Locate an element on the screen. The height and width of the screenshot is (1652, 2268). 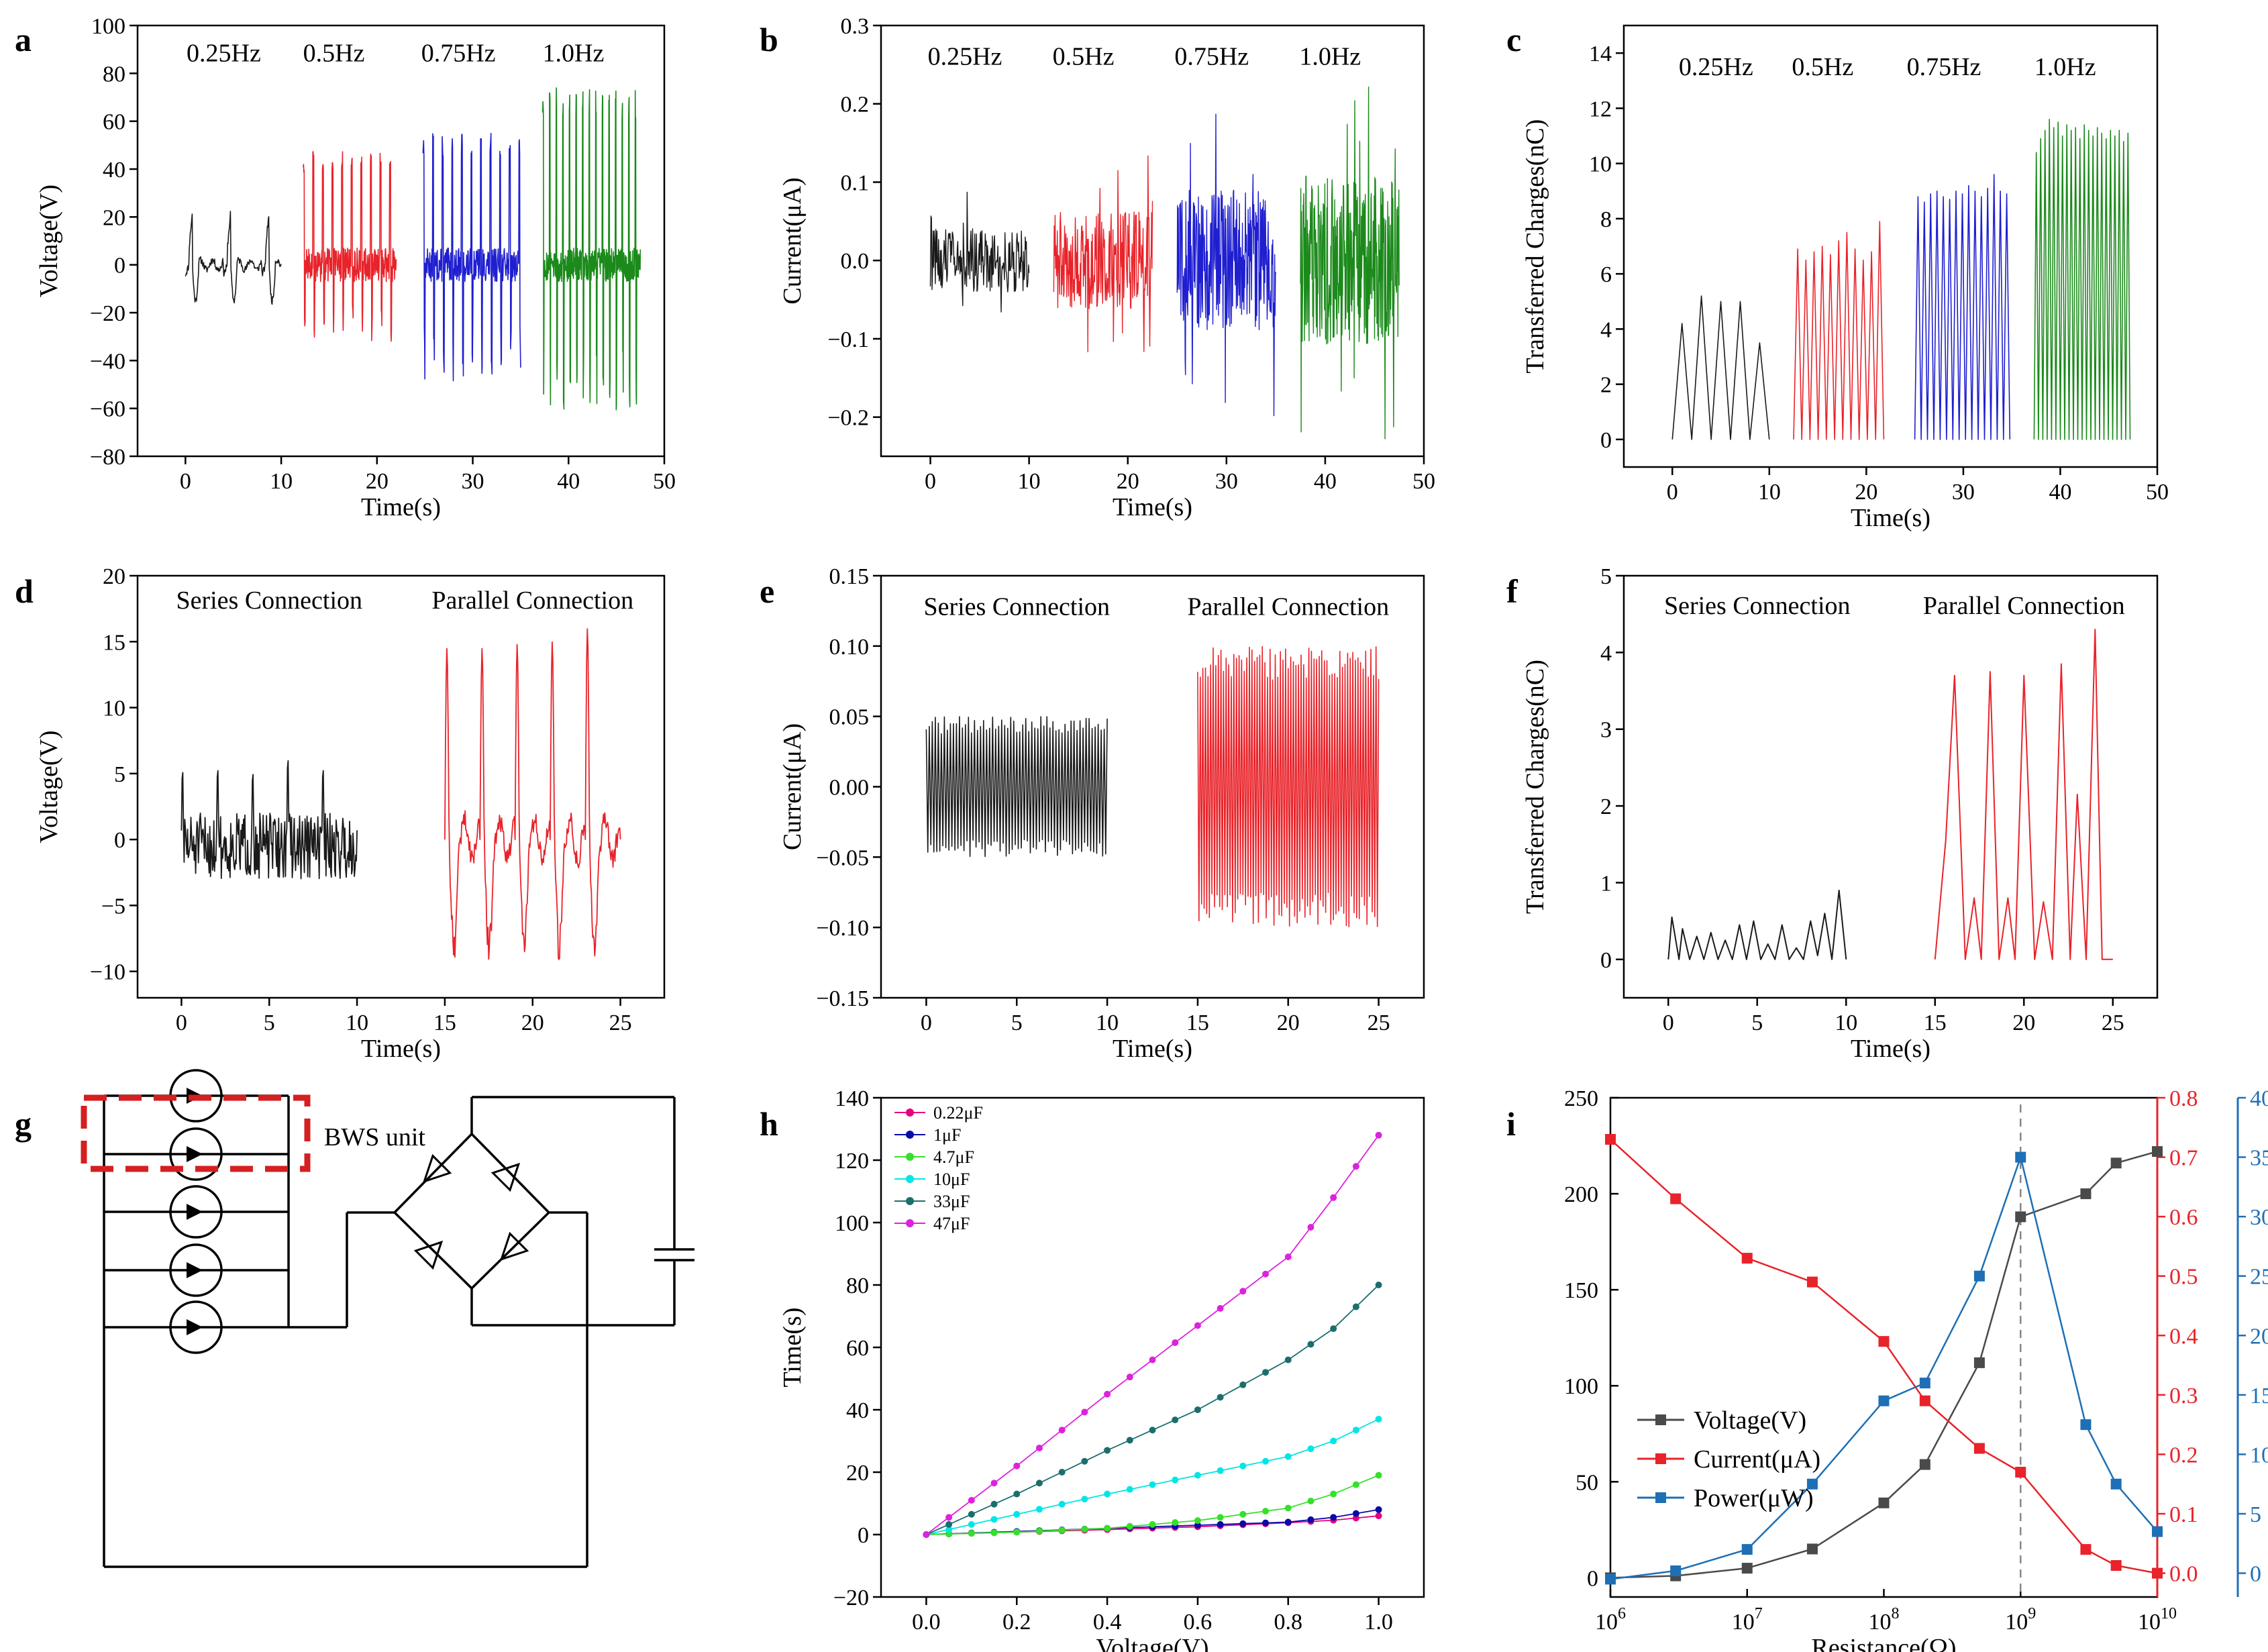
x-tick-exponent: 6 is located at coordinates (1622, 1613).